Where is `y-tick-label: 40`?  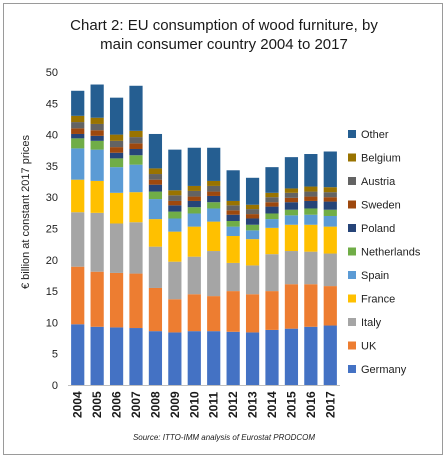 y-tick-label: 40 is located at coordinates (52, 136).